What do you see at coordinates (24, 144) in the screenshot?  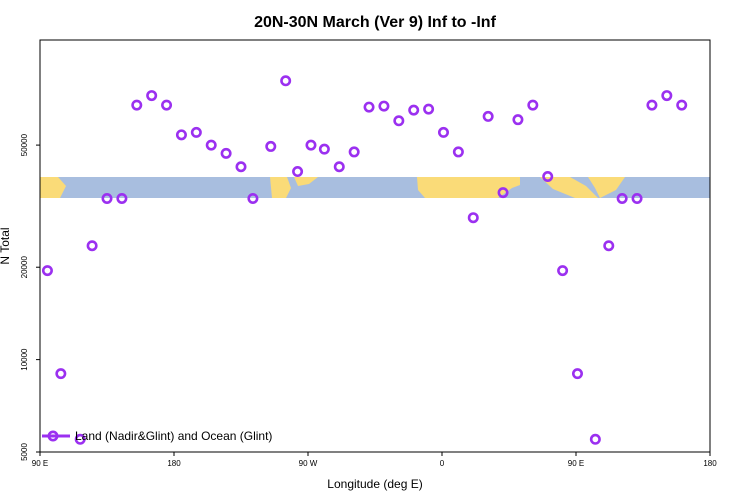 I see `y-tick-label: 50000` at bounding box center [24, 144].